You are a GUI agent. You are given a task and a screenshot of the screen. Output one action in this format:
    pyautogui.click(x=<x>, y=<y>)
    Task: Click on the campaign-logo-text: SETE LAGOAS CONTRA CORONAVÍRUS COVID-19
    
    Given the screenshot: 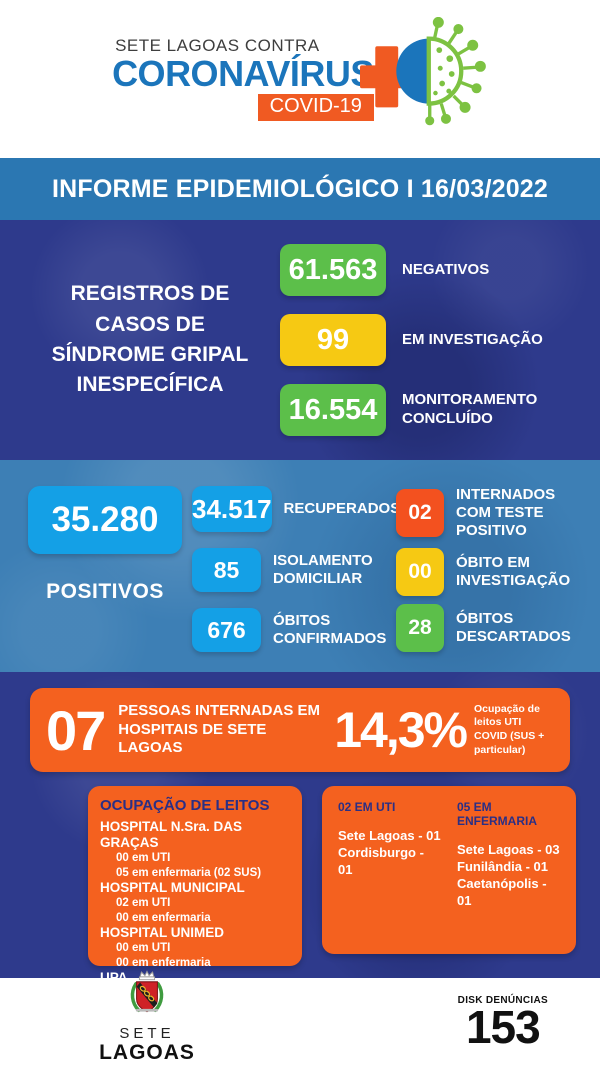 What is the action you would take?
    pyautogui.click(x=243, y=78)
    